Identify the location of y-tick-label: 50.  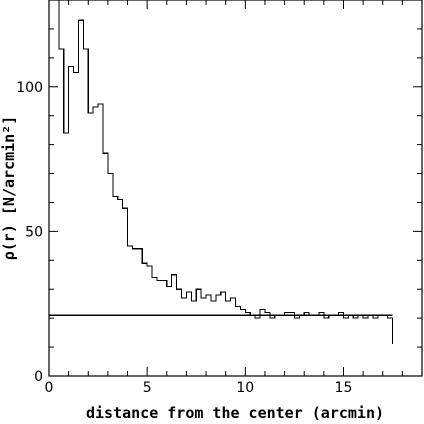
(34, 232).